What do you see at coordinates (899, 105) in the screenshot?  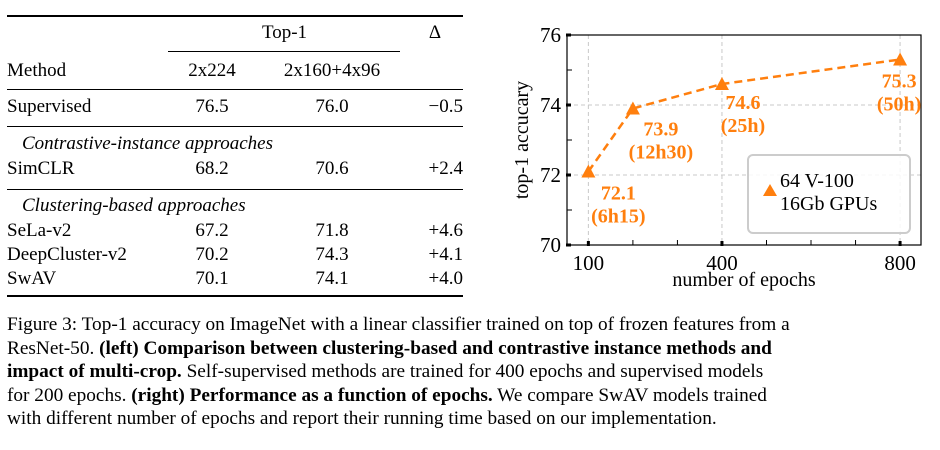 I see `data-label-time: (50h)` at bounding box center [899, 105].